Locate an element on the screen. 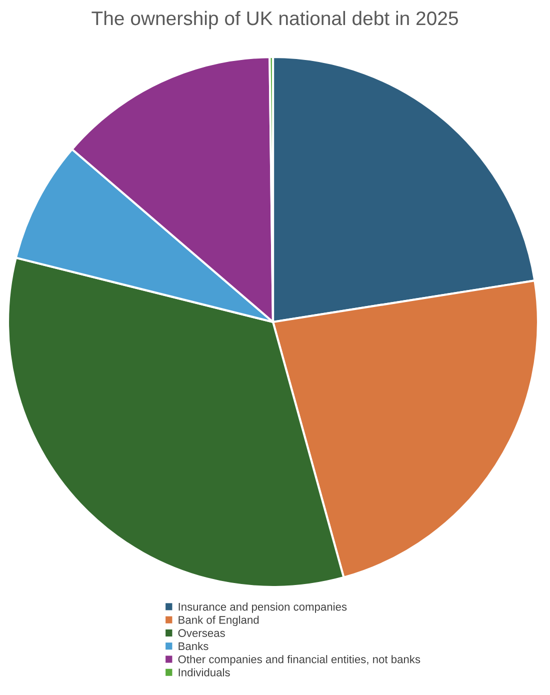  chart-title: The ownership of UK national debt in 2025 is located at coordinates (275, 20).